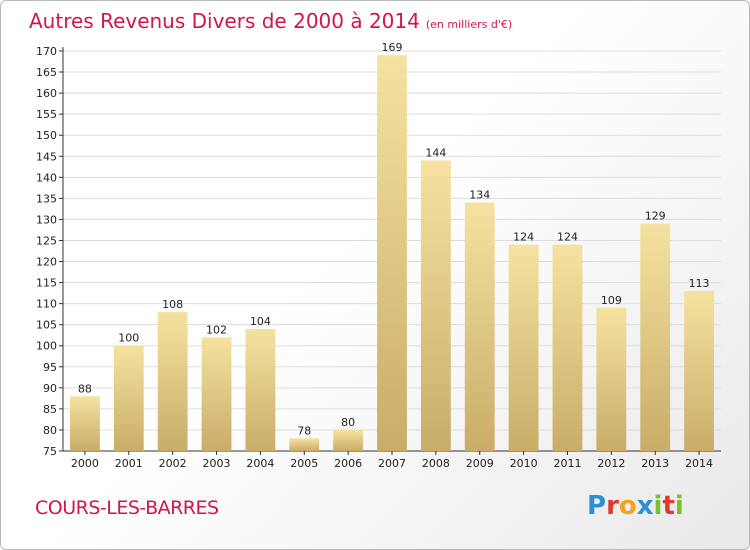  I want to click on y-tick-label: 165, so click(46, 72).